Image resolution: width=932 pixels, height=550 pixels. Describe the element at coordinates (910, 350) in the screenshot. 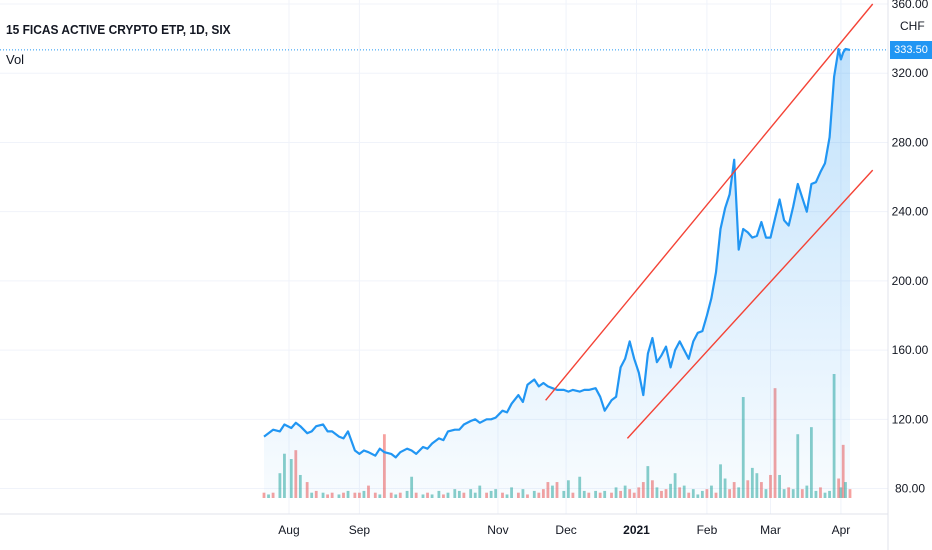

I see `price-tick-label: 160.00` at that location.